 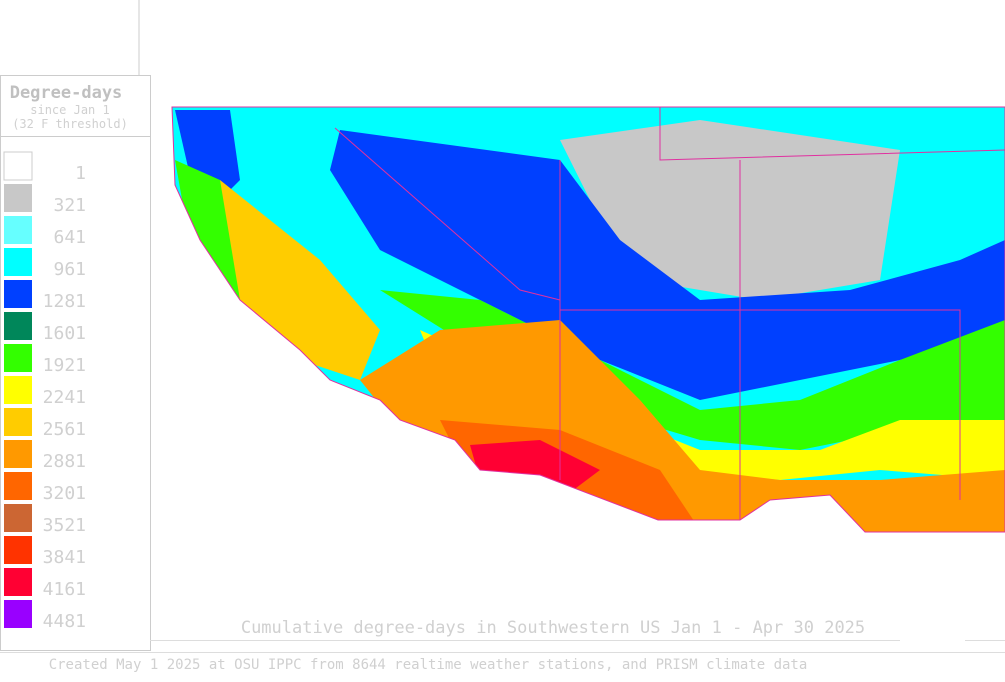 I want to click on legend-label: 3201, so click(x=64, y=493).